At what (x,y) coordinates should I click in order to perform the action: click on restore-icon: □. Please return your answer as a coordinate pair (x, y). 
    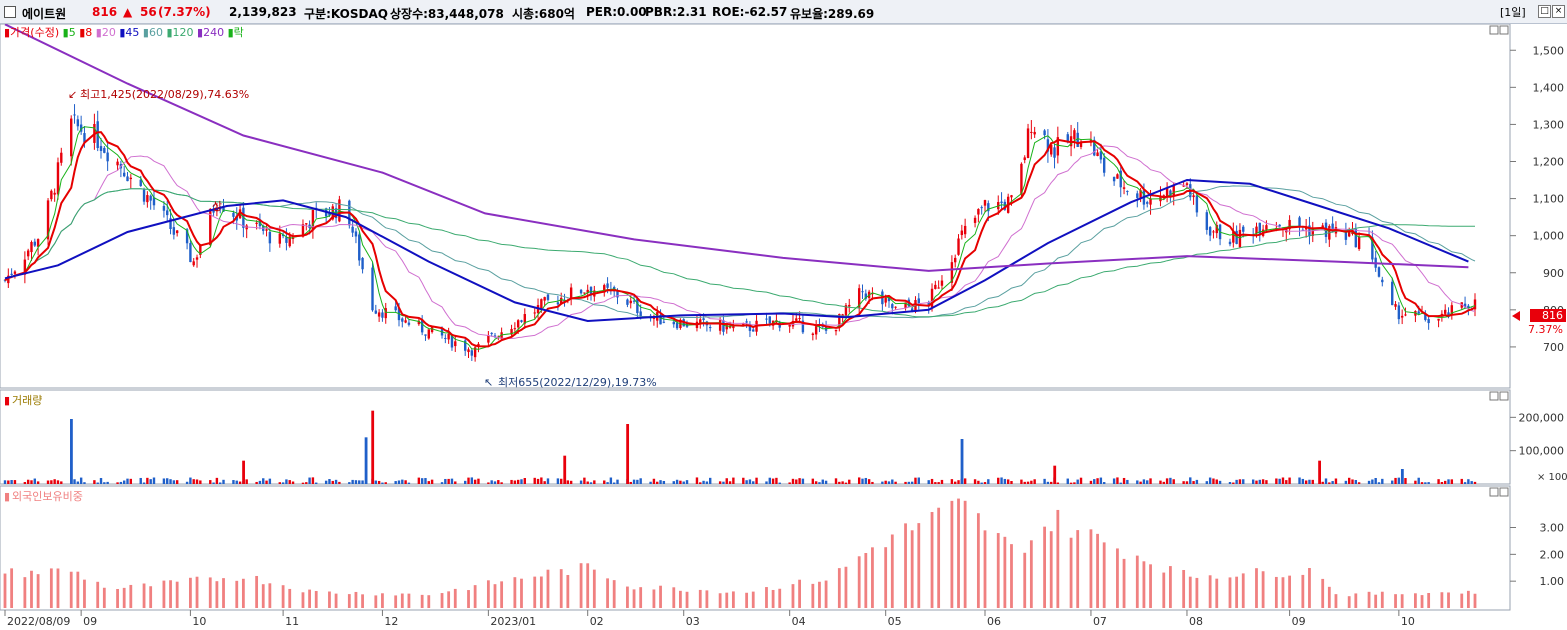
    Looking at the image, I should click on (1544, 11).